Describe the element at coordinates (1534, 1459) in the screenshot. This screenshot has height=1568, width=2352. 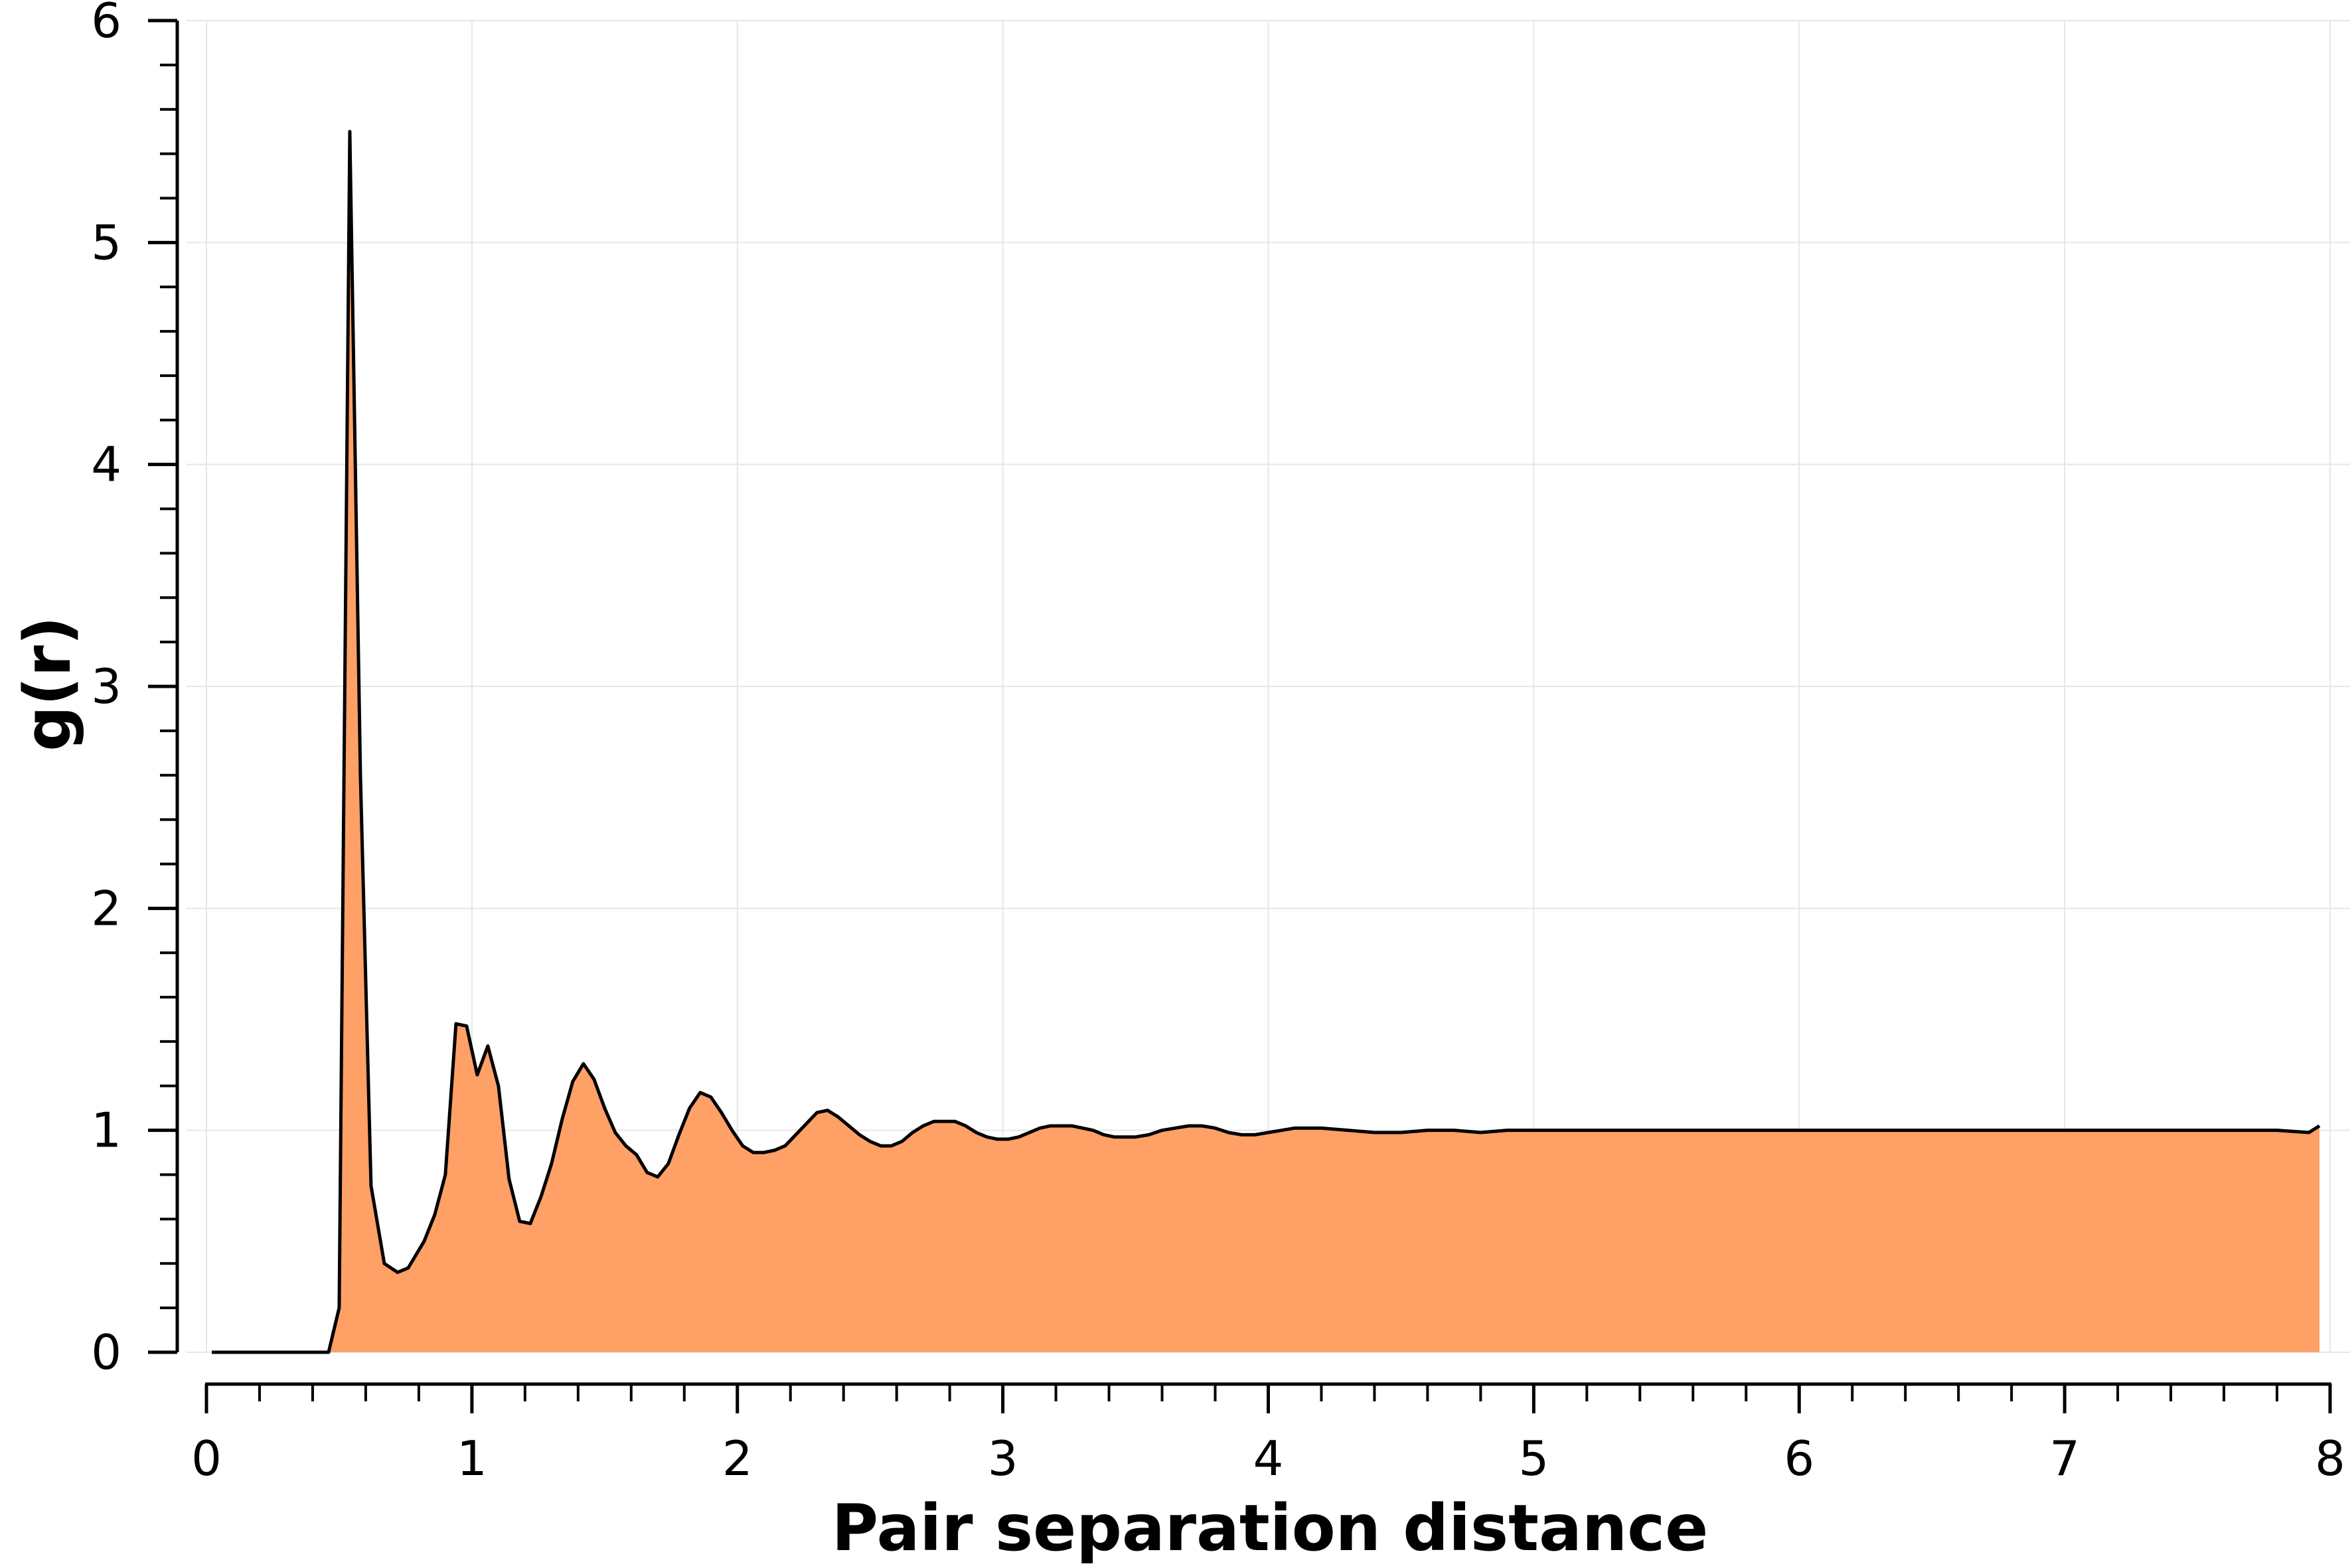
I see `x-tick-label: 5` at that location.